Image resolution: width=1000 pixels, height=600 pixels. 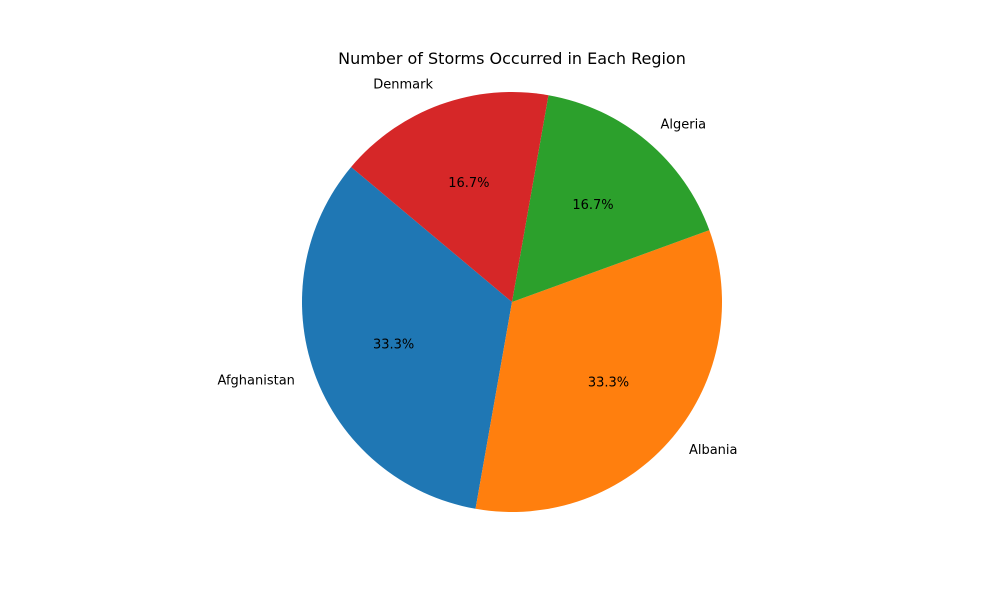 What do you see at coordinates (403, 84) in the screenshot?
I see `slice-label-denmark: Denmark` at bounding box center [403, 84].